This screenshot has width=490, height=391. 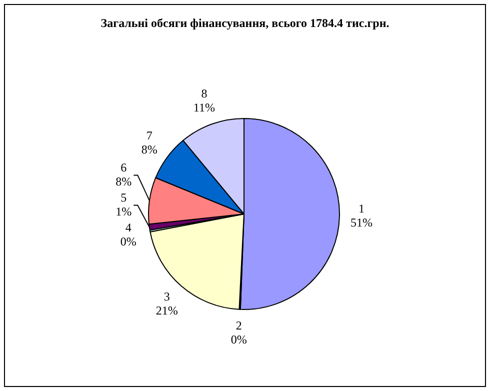 What do you see at coordinates (204, 107) in the screenshot?
I see `data-label: 11%` at bounding box center [204, 107].